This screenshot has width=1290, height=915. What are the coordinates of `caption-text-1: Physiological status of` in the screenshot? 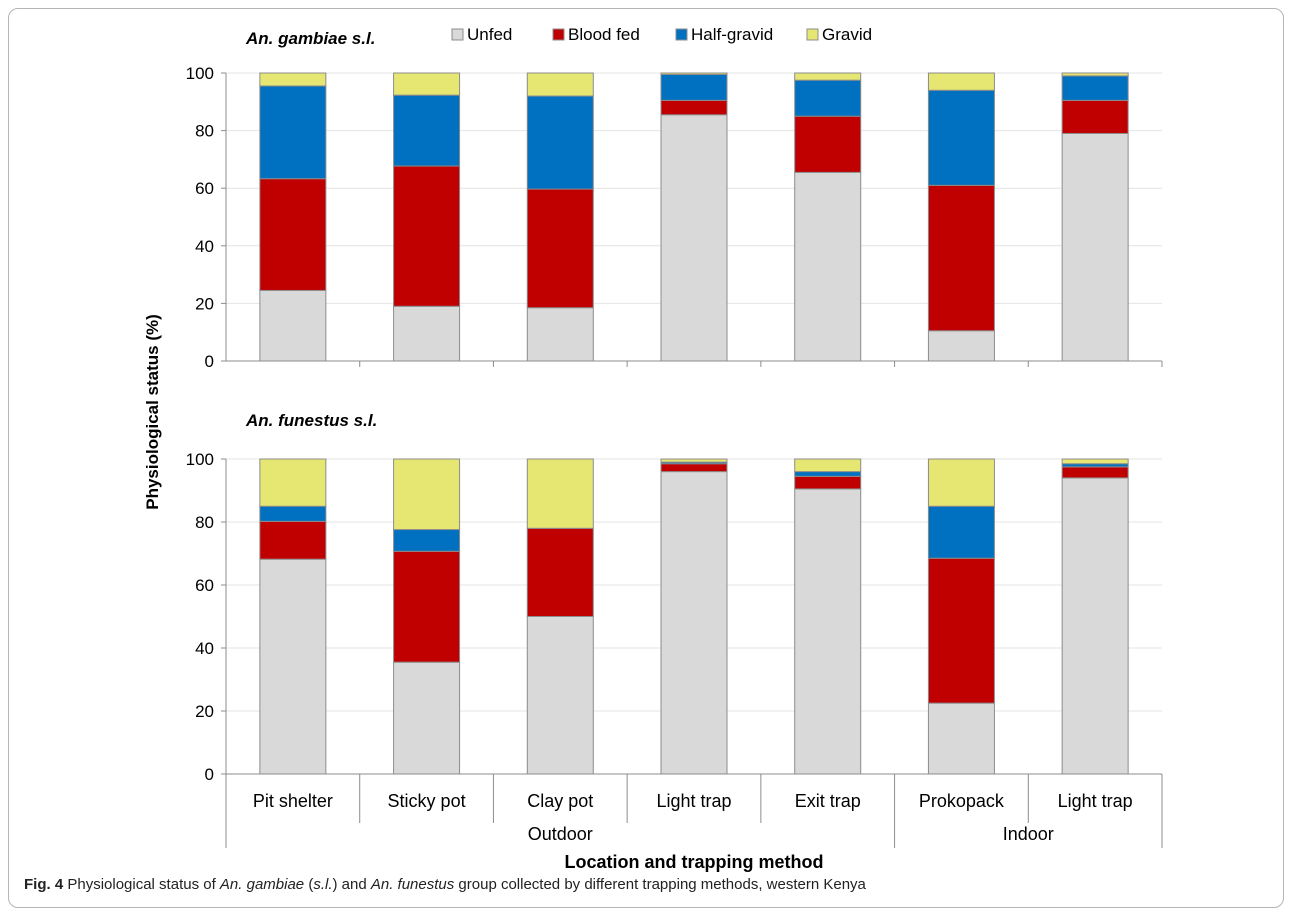 It's located at (143, 884).